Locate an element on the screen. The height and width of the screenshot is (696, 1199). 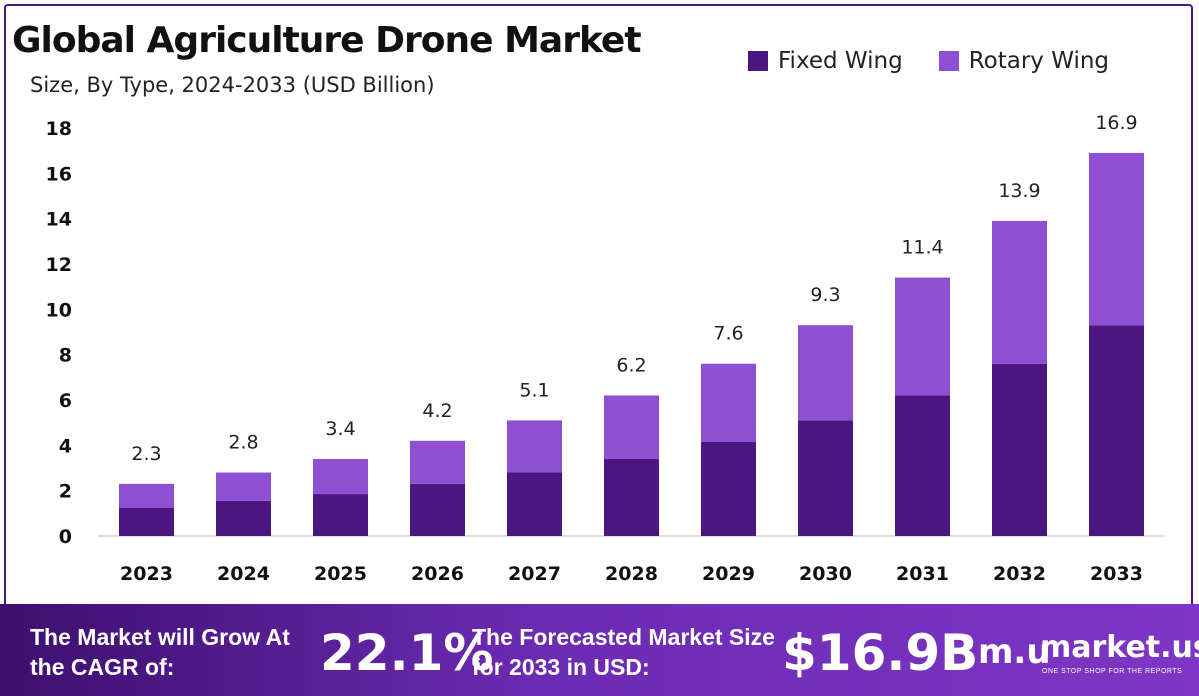
y-tick-label: 12 is located at coordinates (59, 265).